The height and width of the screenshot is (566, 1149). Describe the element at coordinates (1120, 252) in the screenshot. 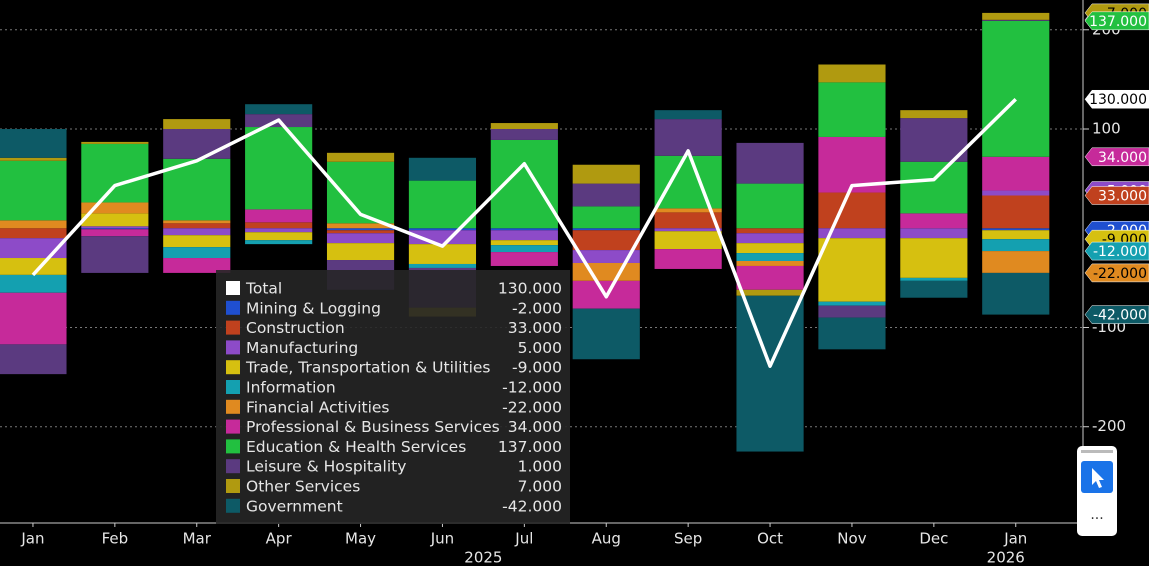

I see `value-tag-label: -12.000` at that location.